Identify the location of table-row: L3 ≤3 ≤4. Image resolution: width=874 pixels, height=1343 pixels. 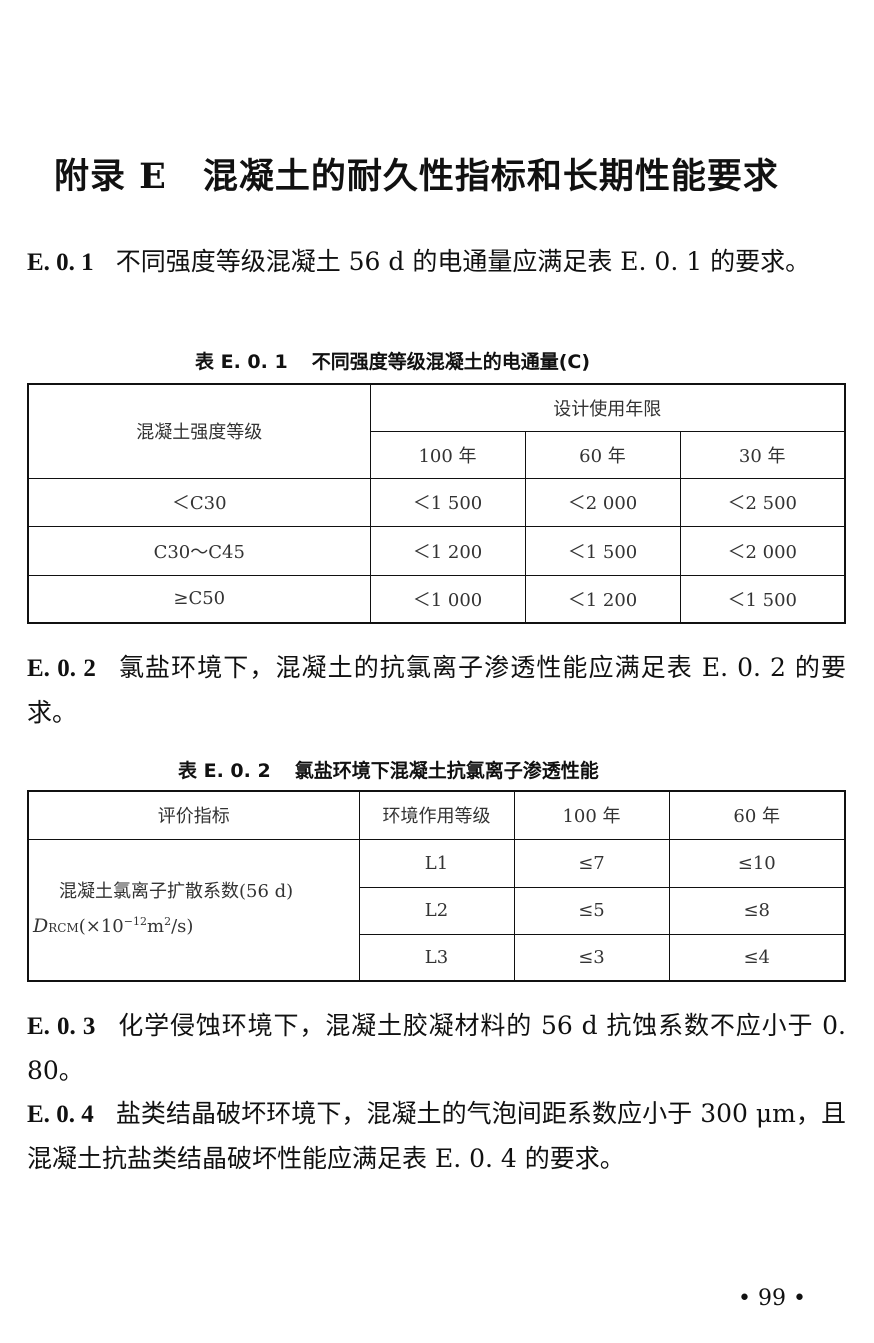
(437, 957).